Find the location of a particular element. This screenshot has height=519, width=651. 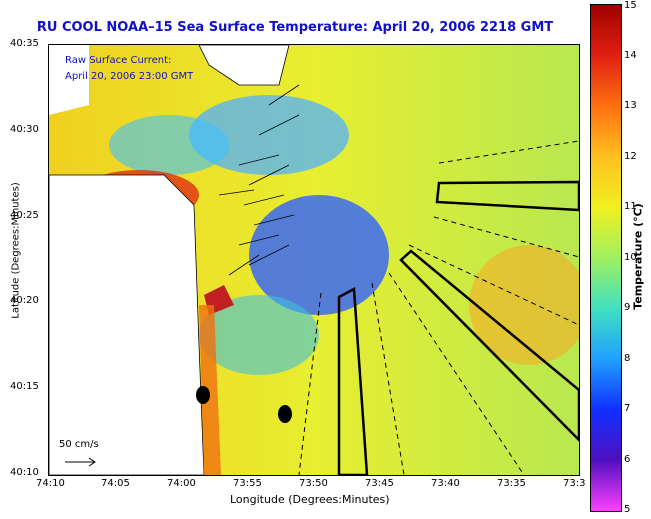

y-tick: 40:30 is located at coordinates (24, 129).